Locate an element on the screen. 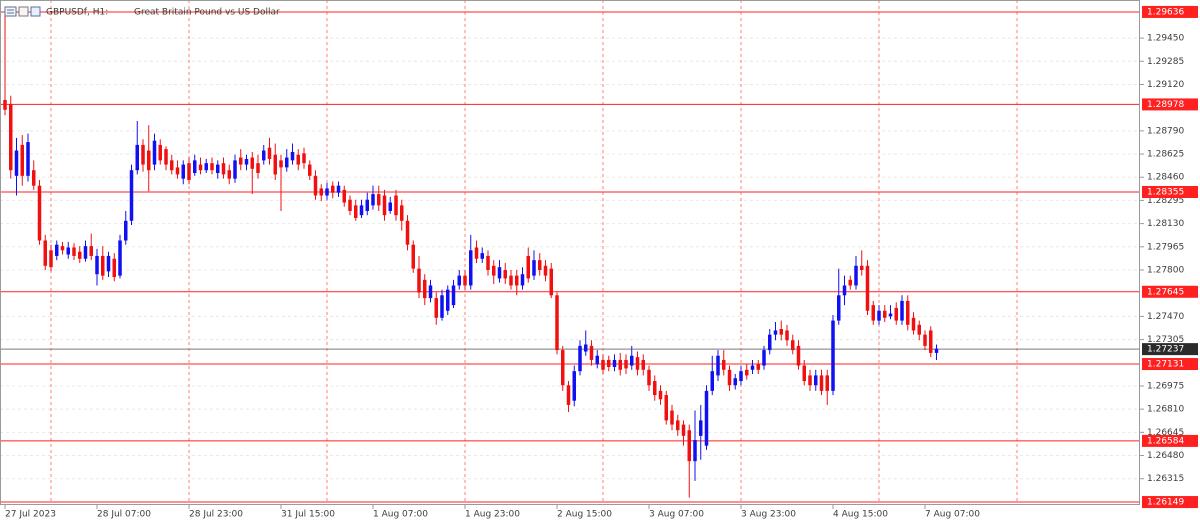  x-tick-label: 3 Aug 07:00 is located at coordinates (676, 515).